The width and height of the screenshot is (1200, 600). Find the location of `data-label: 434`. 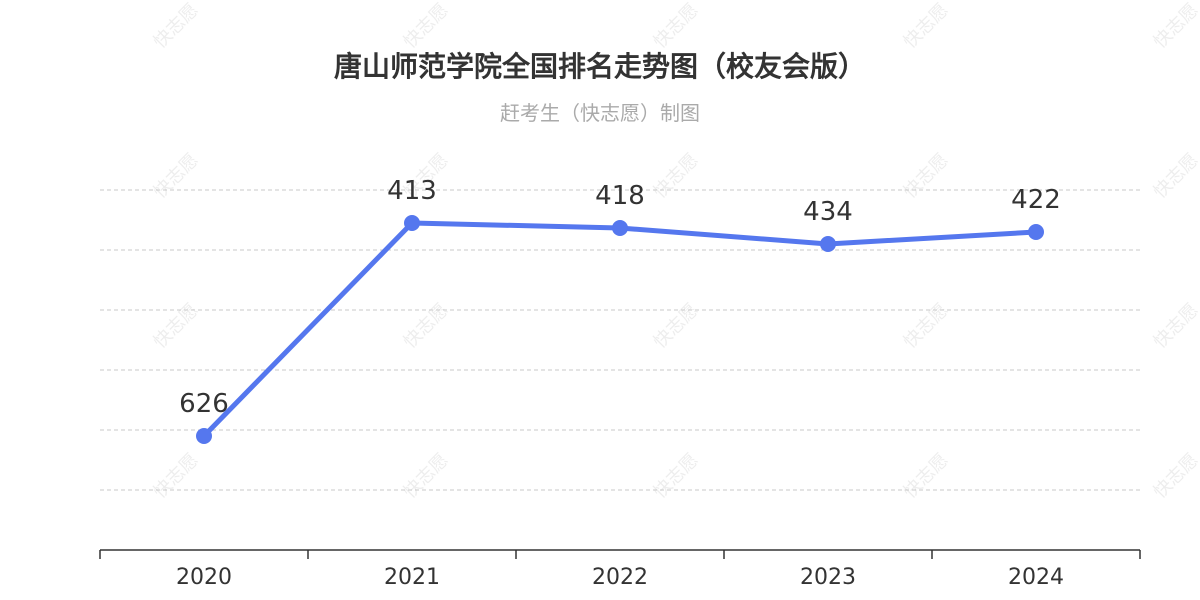

data-label: 434 is located at coordinates (828, 212).